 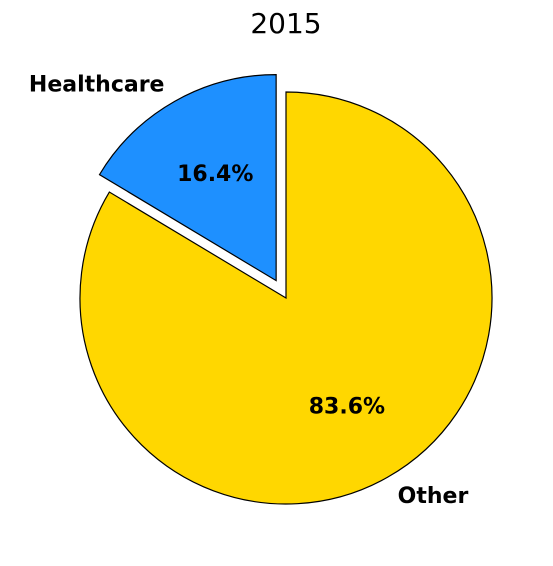 I want to click on slice-label-healthcare: Healthcare, so click(x=97, y=84).